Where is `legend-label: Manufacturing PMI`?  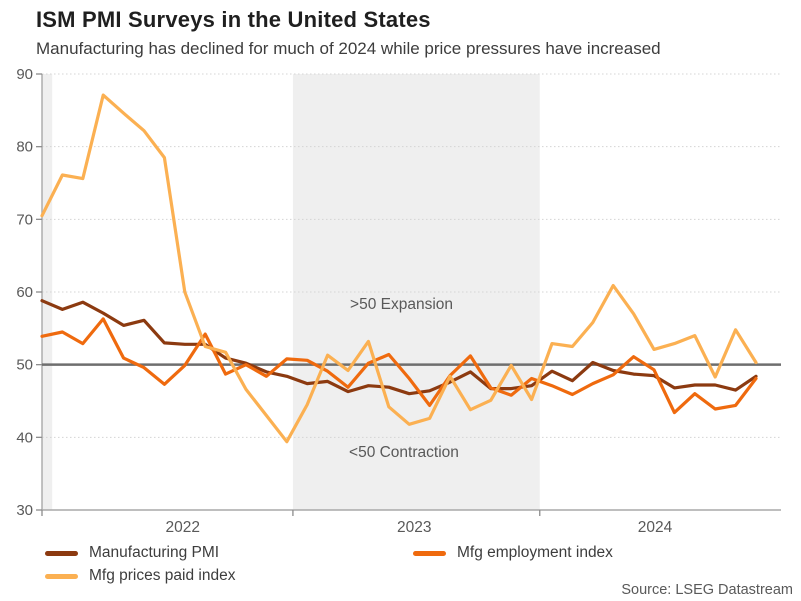 legend-label: Manufacturing PMI is located at coordinates (154, 552).